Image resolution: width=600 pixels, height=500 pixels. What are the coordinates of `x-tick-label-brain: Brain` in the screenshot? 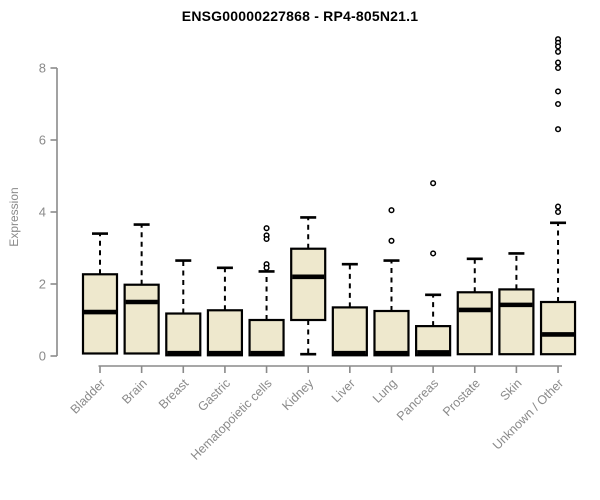 It's located at (134, 391).